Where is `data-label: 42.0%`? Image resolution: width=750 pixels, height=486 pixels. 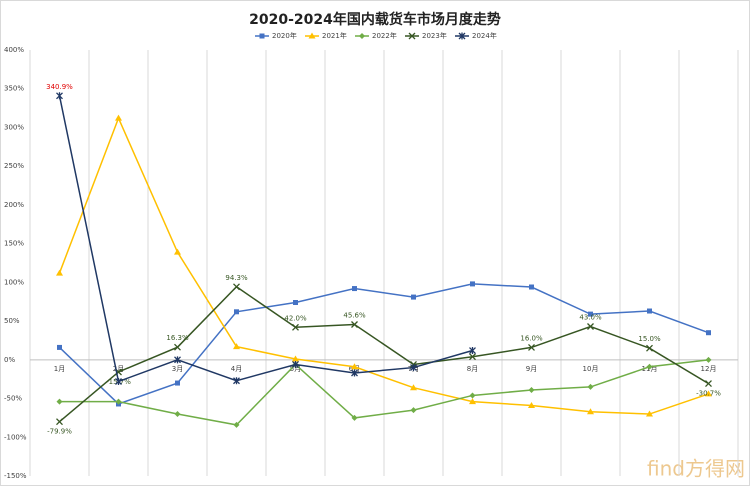
data-label: 42.0% is located at coordinates (295, 318).